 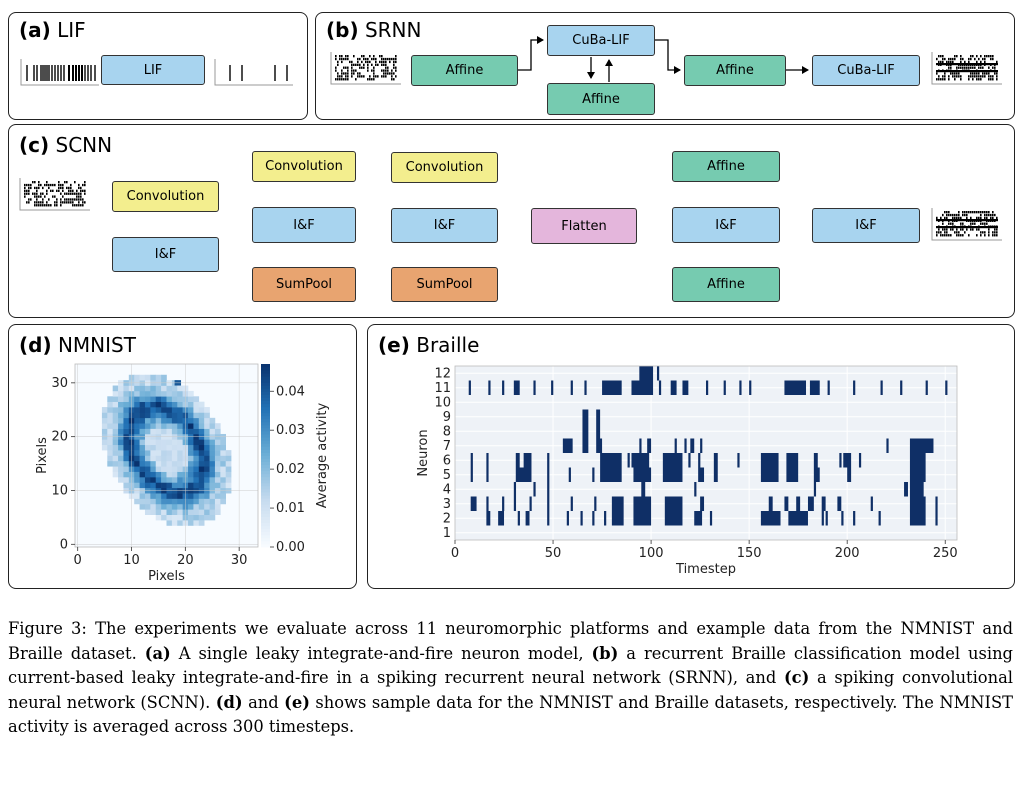 I want to click on x-tick-label: 10, so click(x=131, y=560).